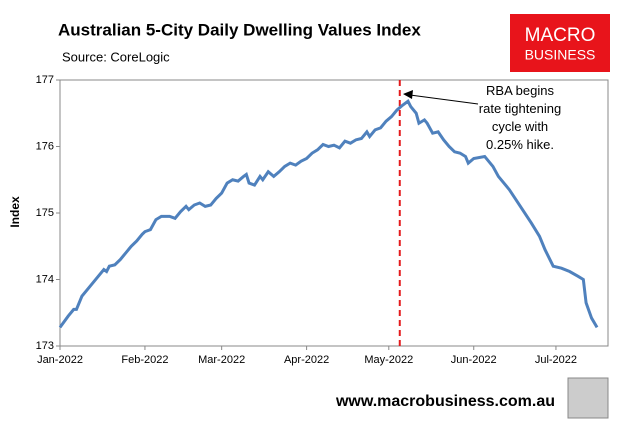 This screenshot has width=618, height=427. Describe the element at coordinates (408, 94) in the screenshot. I see `arrow-head` at that location.